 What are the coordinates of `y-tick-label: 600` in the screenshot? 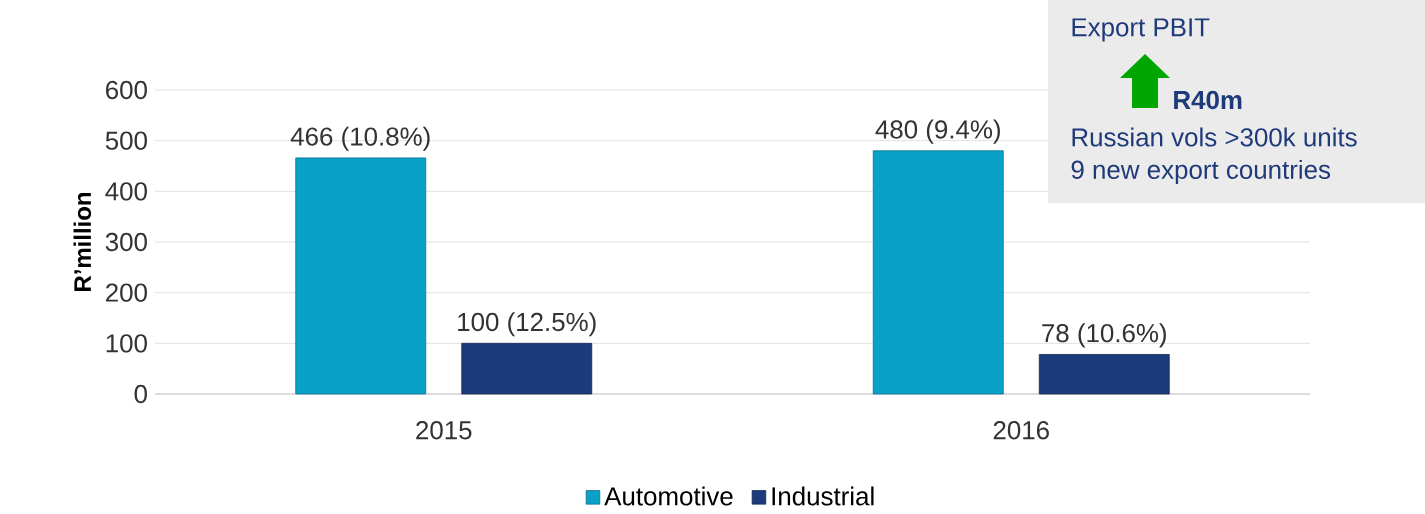 It's located at (126, 90).